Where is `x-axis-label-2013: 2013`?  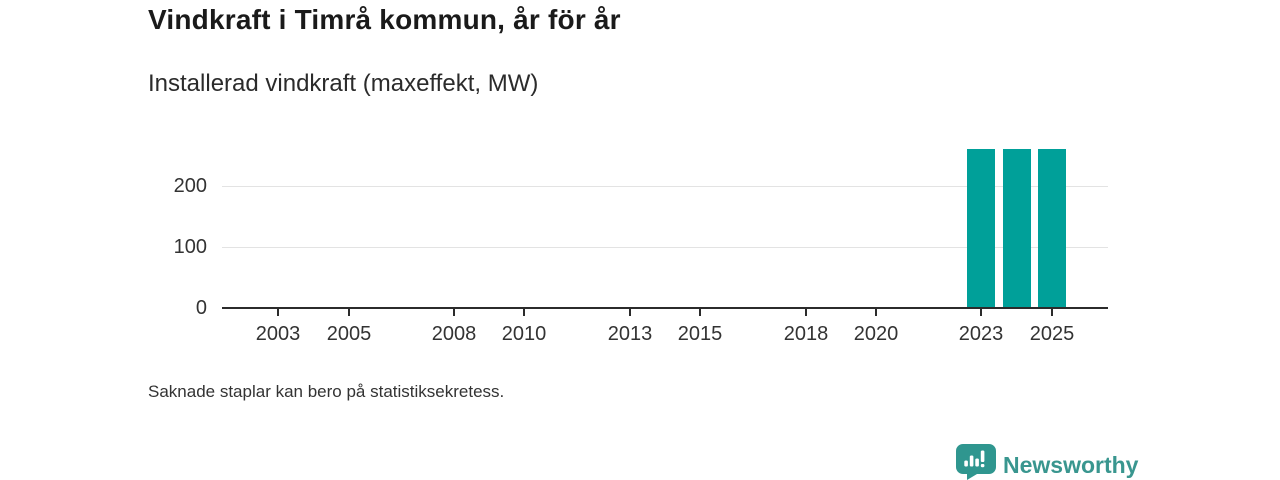 x-axis-label-2013: 2013 is located at coordinates (630, 334).